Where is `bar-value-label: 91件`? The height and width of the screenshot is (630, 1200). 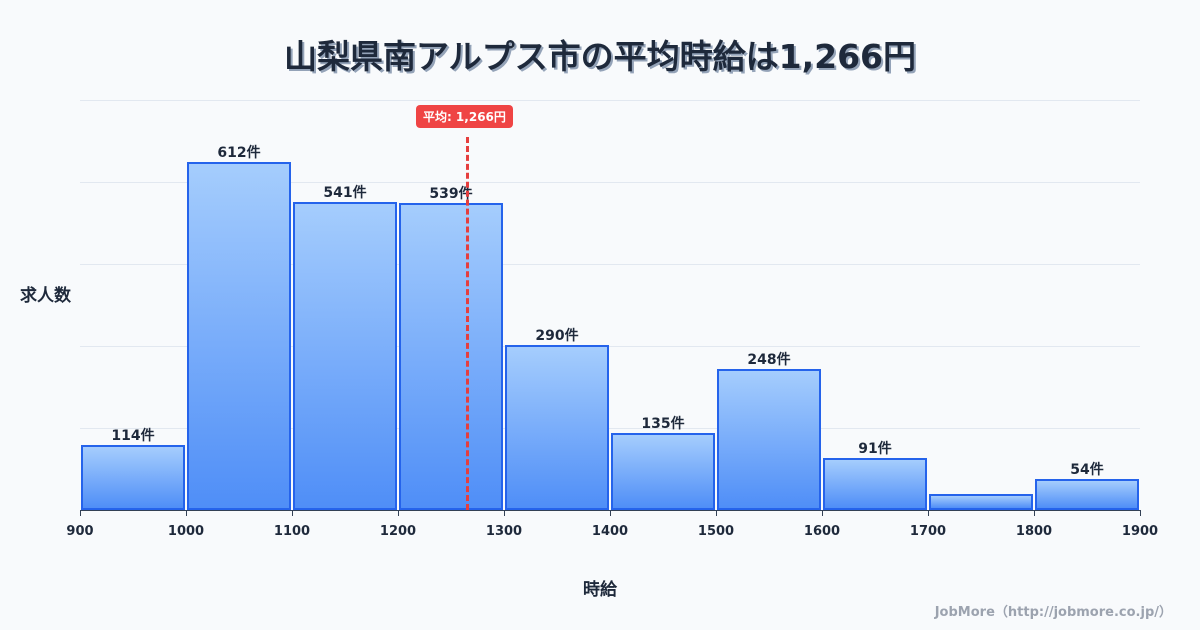
bar-value-label: 91件 is located at coordinates (875, 449).